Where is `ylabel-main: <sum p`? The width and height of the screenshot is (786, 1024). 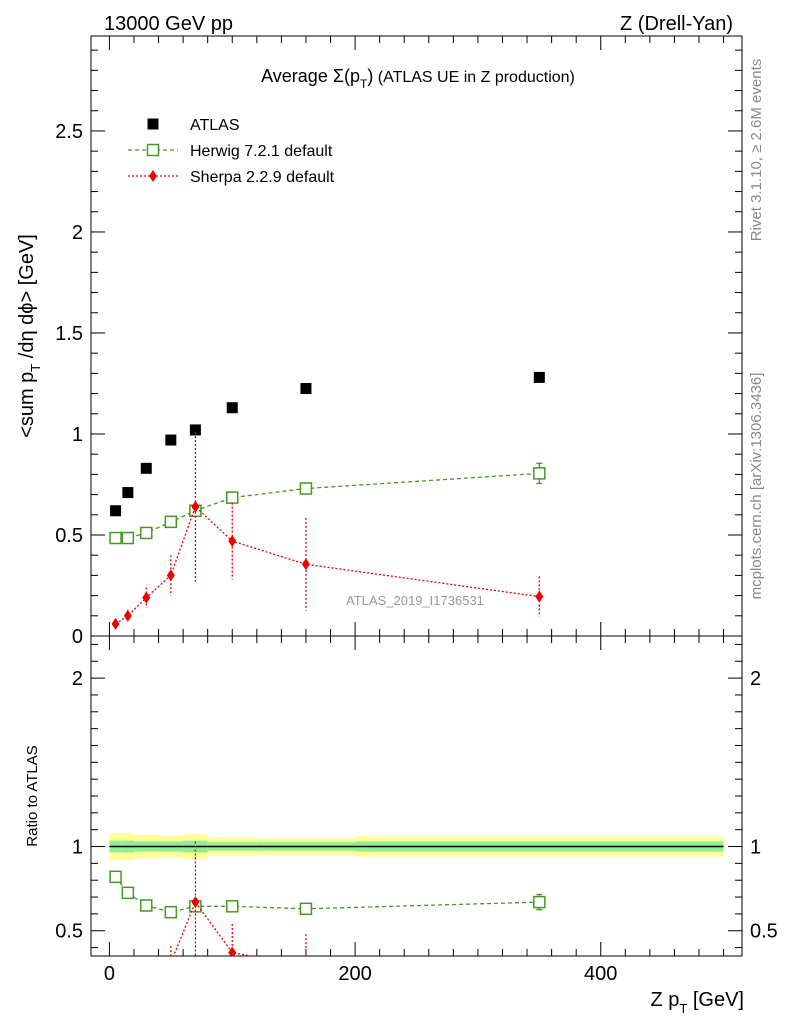 ylabel-main: <sum p is located at coordinates (27, 405).